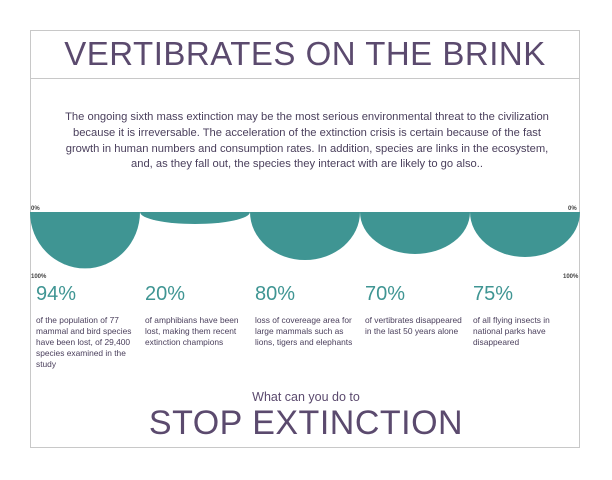 The width and height of the screenshot is (612, 480). Describe the element at coordinates (571, 277) in the screenshot. I see `axis-bottom-right-label: 100%` at that location.